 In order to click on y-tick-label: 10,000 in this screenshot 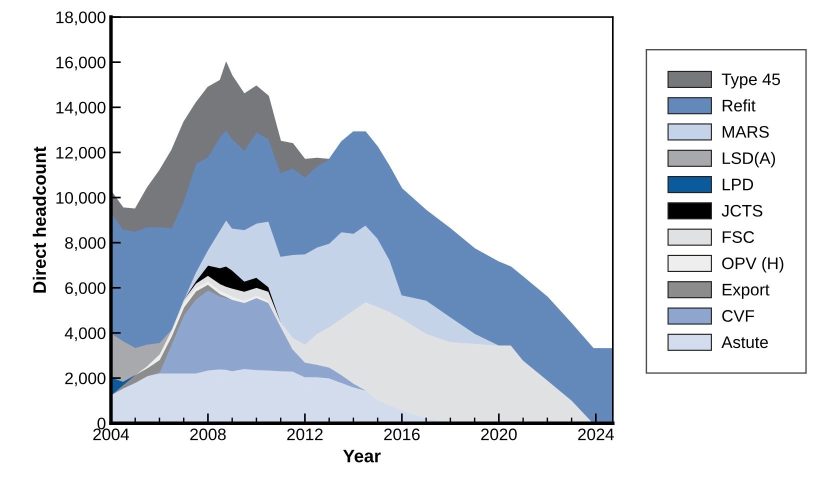, I will do `click(81, 199)`.